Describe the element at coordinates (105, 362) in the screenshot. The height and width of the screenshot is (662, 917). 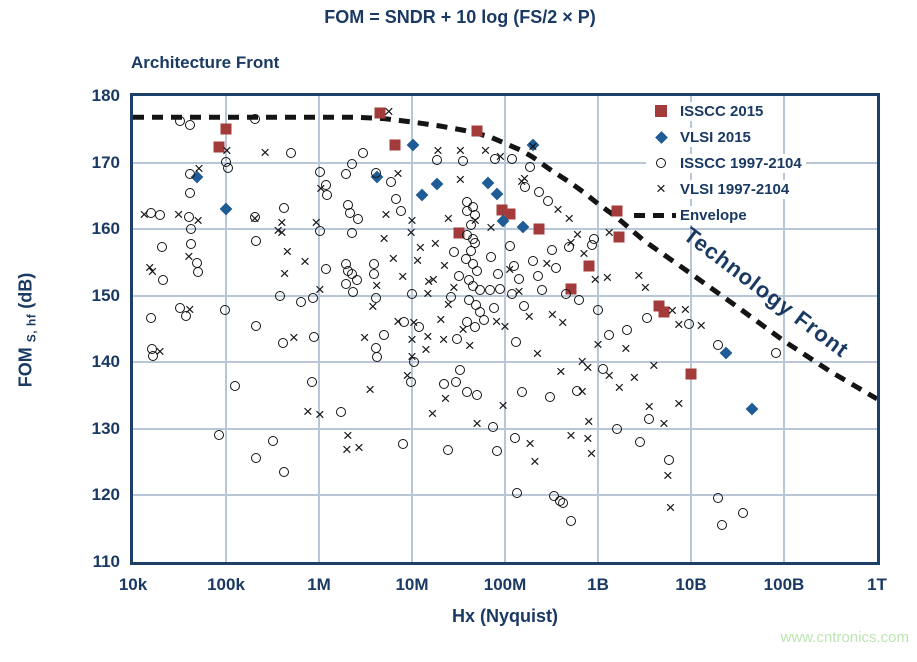
I see `y-tick-label: 140` at that location.